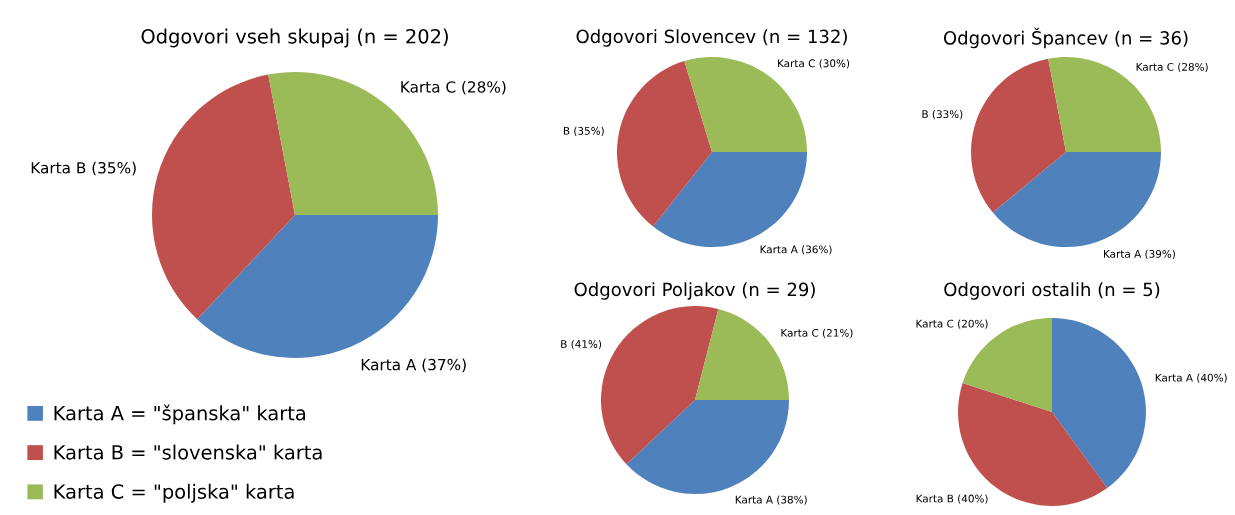 Image resolution: width=1235 pixels, height=515 pixels. Describe the element at coordinates (1139, 254) in the screenshot. I see `data-label: Karta A (39%)` at that location.